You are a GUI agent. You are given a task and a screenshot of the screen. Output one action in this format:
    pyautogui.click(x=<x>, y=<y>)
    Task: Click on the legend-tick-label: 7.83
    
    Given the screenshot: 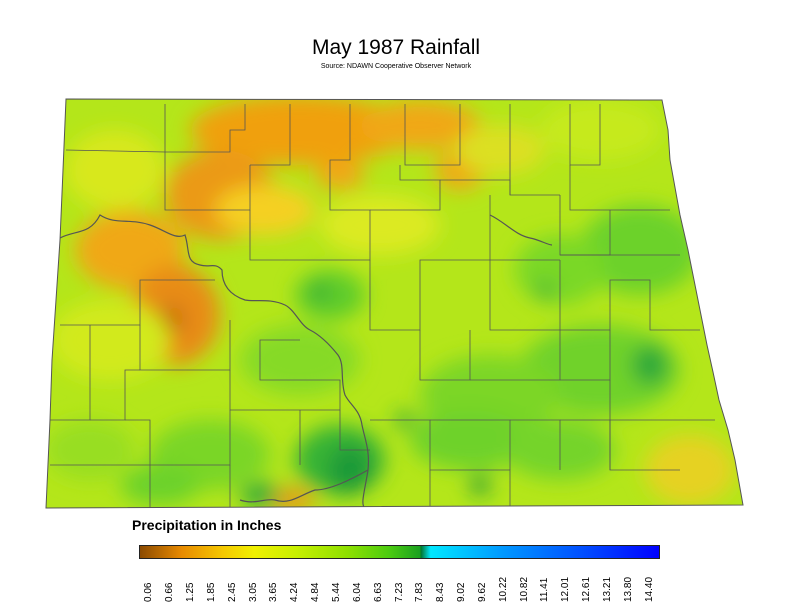 What is the action you would take?
    pyautogui.click(x=420, y=592)
    